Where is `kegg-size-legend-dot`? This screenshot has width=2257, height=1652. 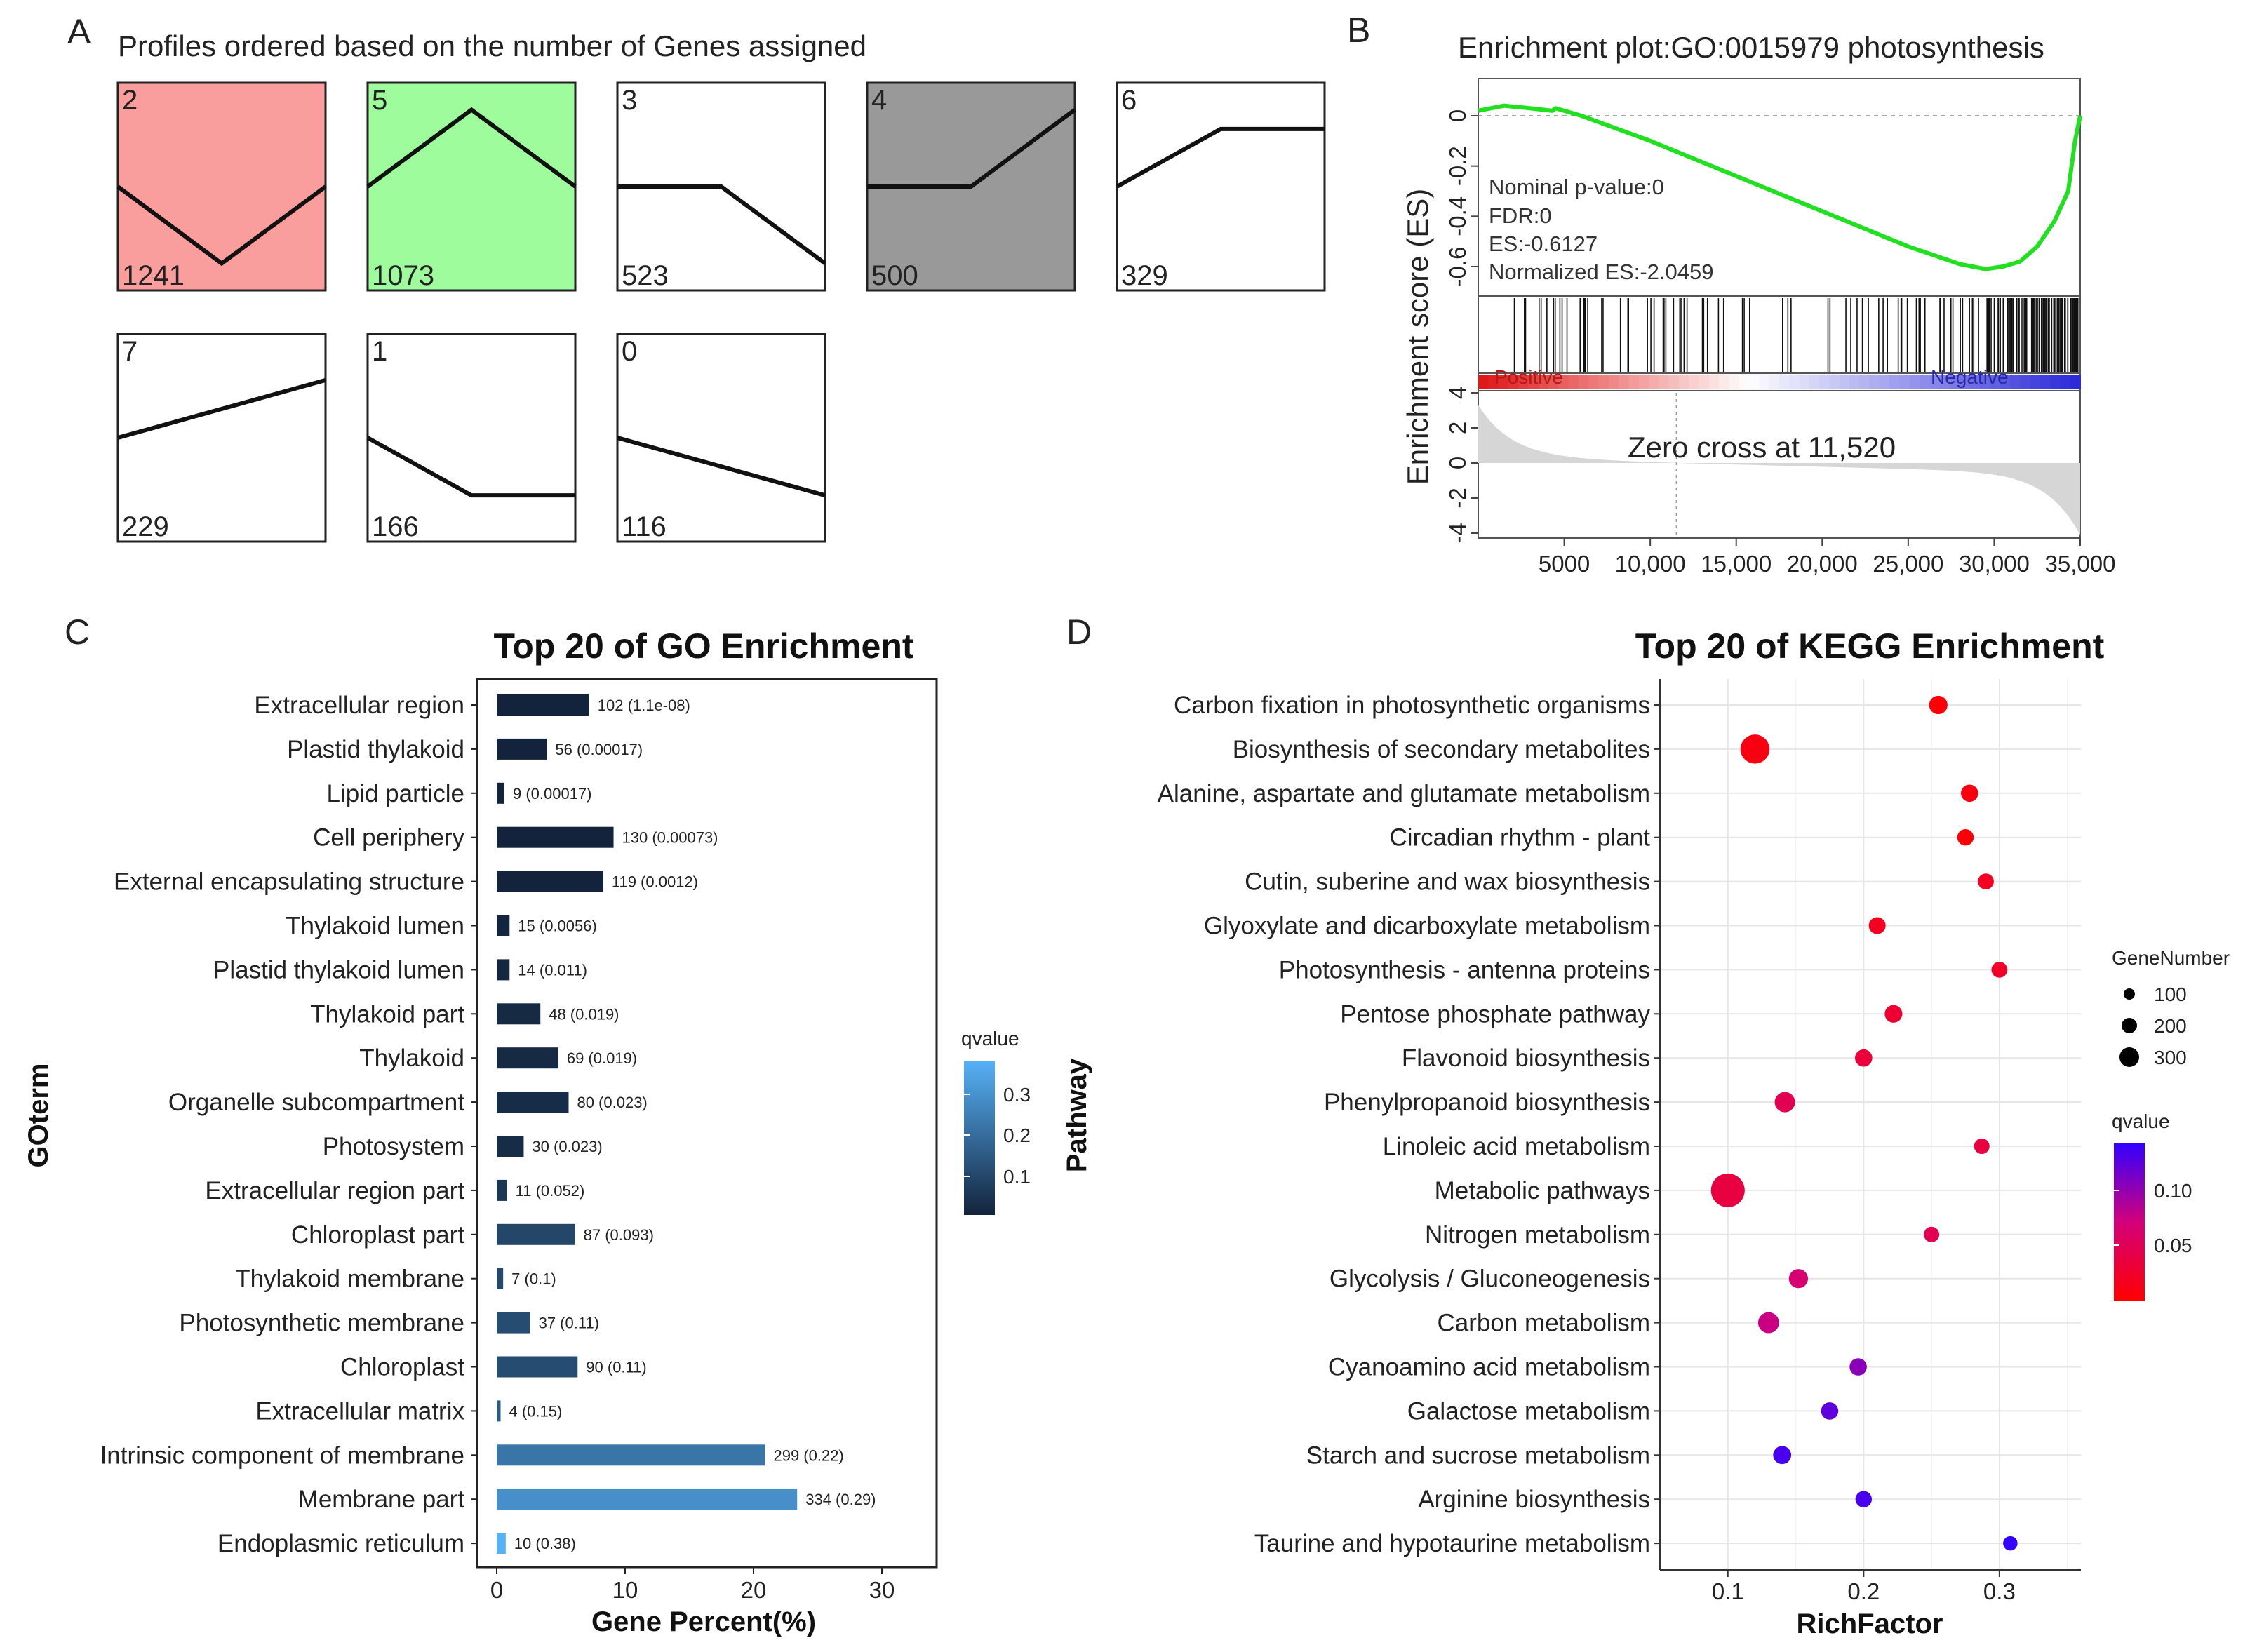
kegg-size-legend-dot is located at coordinates (2129, 1057).